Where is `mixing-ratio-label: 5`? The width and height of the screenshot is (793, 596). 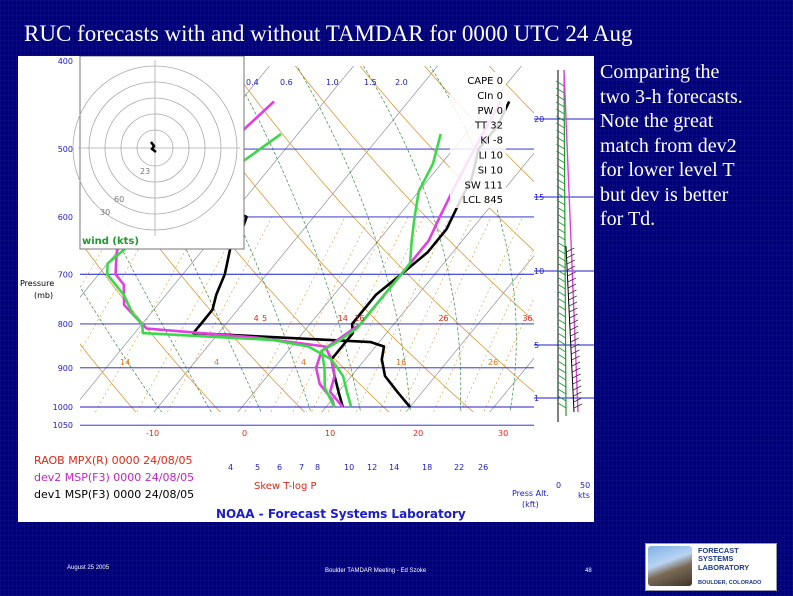
mixing-ratio-label: 5 is located at coordinates (257, 467).